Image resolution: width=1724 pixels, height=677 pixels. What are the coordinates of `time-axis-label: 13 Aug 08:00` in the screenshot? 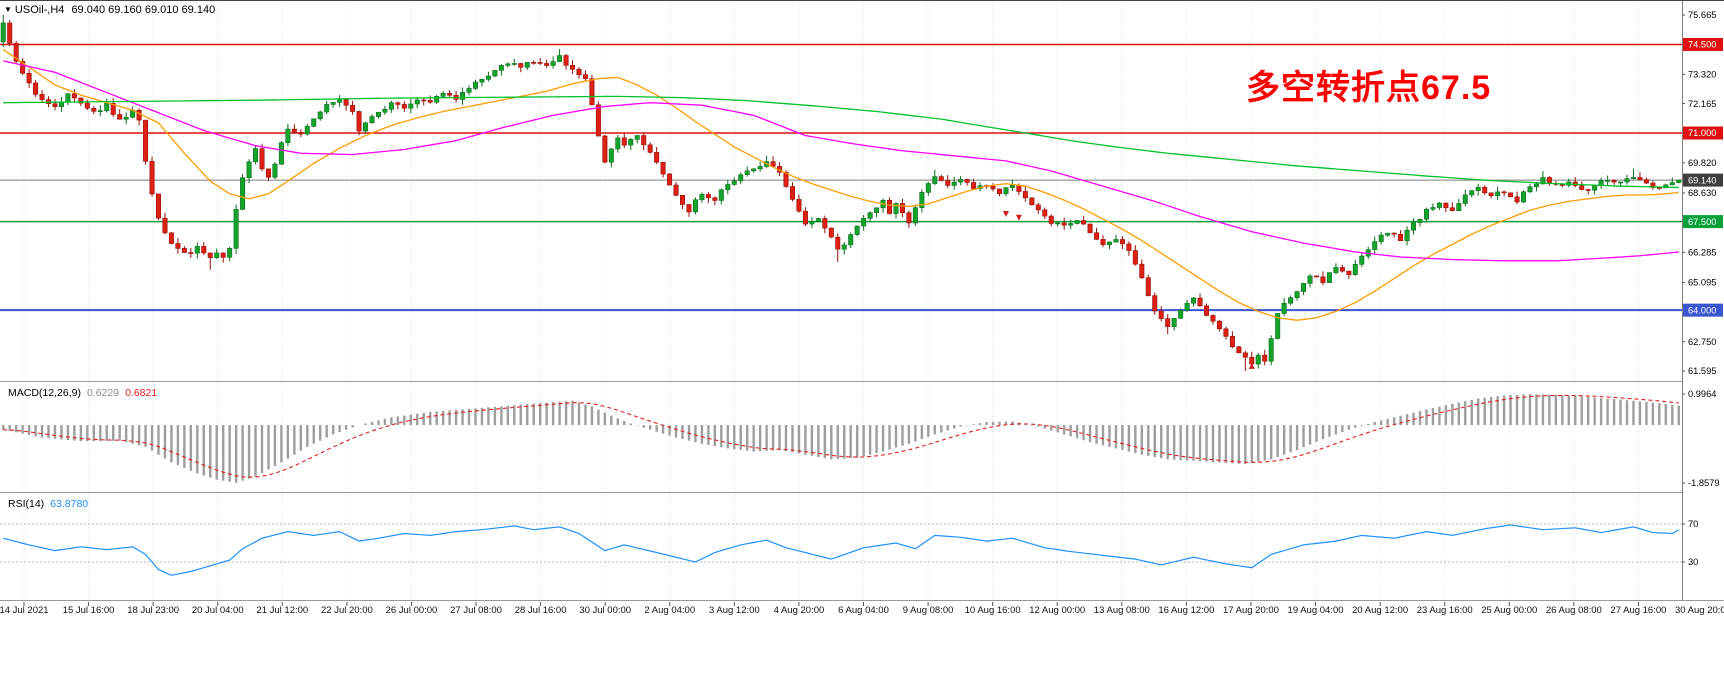 It's located at (1122, 610).